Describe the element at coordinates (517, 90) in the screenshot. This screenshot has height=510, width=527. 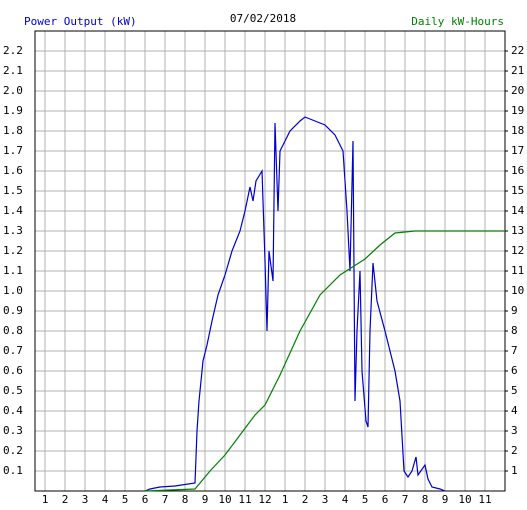
I see `y2-tick-label: 20` at that location.